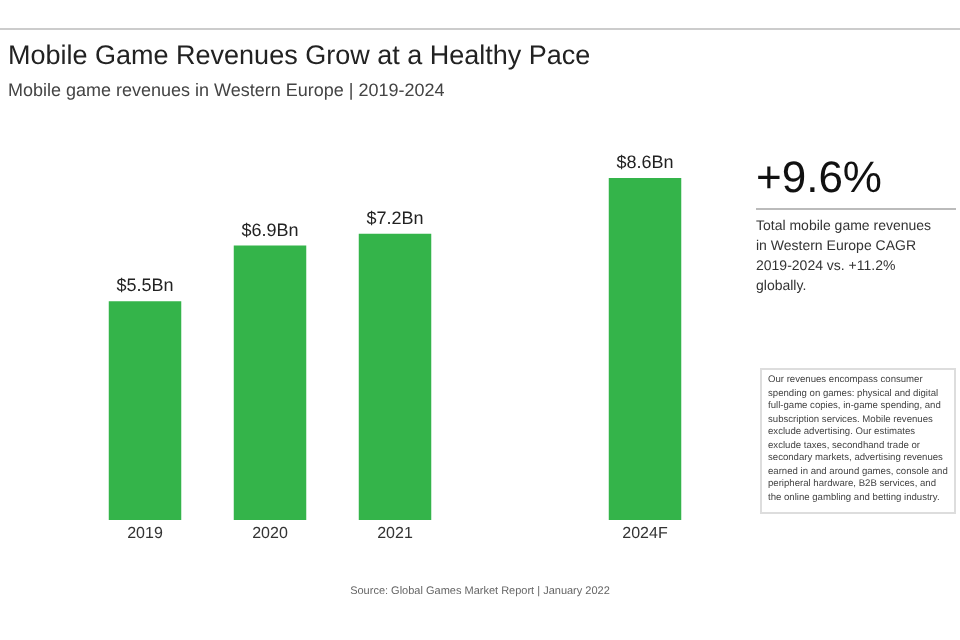 The height and width of the screenshot is (640, 960). What do you see at coordinates (270, 229) in the screenshot?
I see `data-label: $6.9Bn` at bounding box center [270, 229].